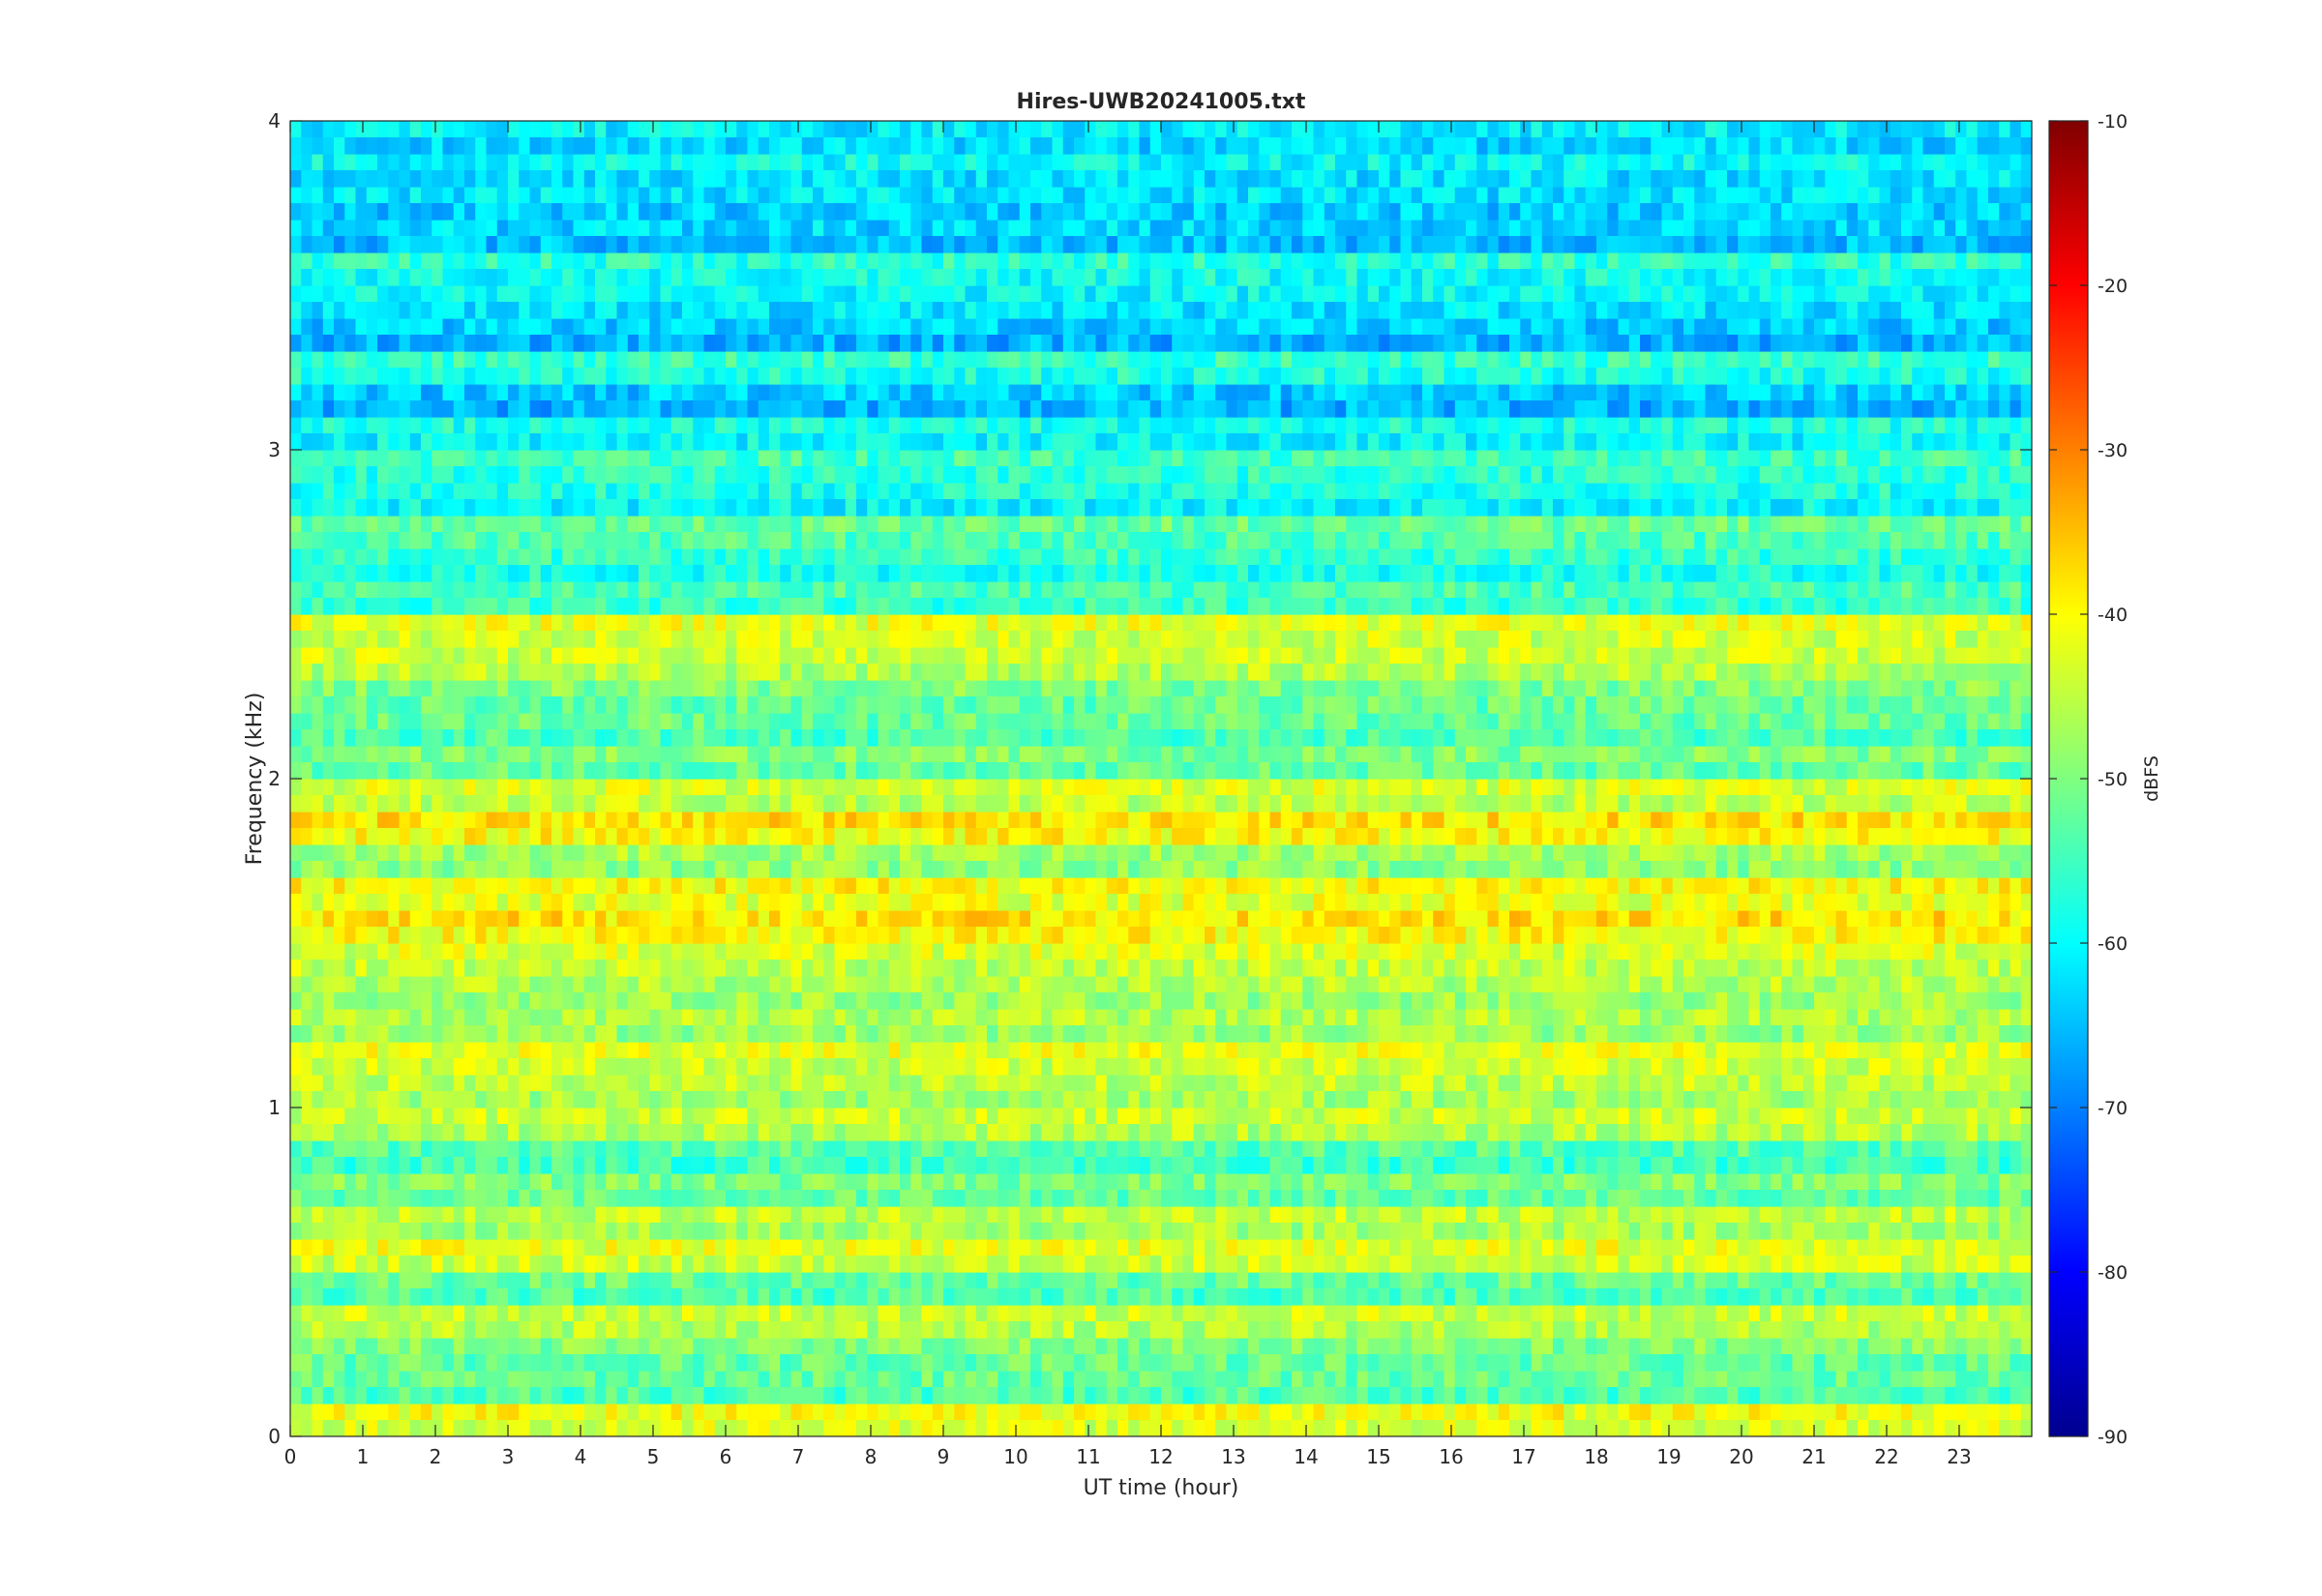 The height and width of the screenshot is (1596, 2322). What do you see at coordinates (1959, 1456) in the screenshot?
I see `x-tick-label: 23` at bounding box center [1959, 1456].